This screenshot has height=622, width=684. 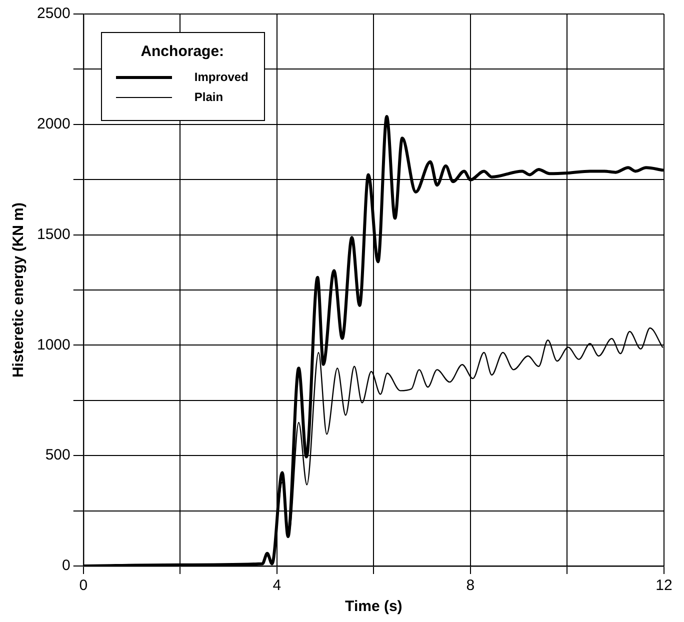 What do you see at coordinates (53, 345) in the screenshot?
I see `y-tick-label: 1000` at bounding box center [53, 345].